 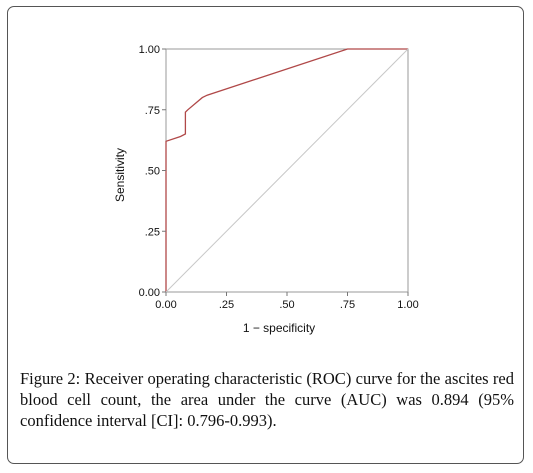 What do you see at coordinates (407, 305) in the screenshot?
I see `x-tick-label: 1.00` at bounding box center [407, 305].